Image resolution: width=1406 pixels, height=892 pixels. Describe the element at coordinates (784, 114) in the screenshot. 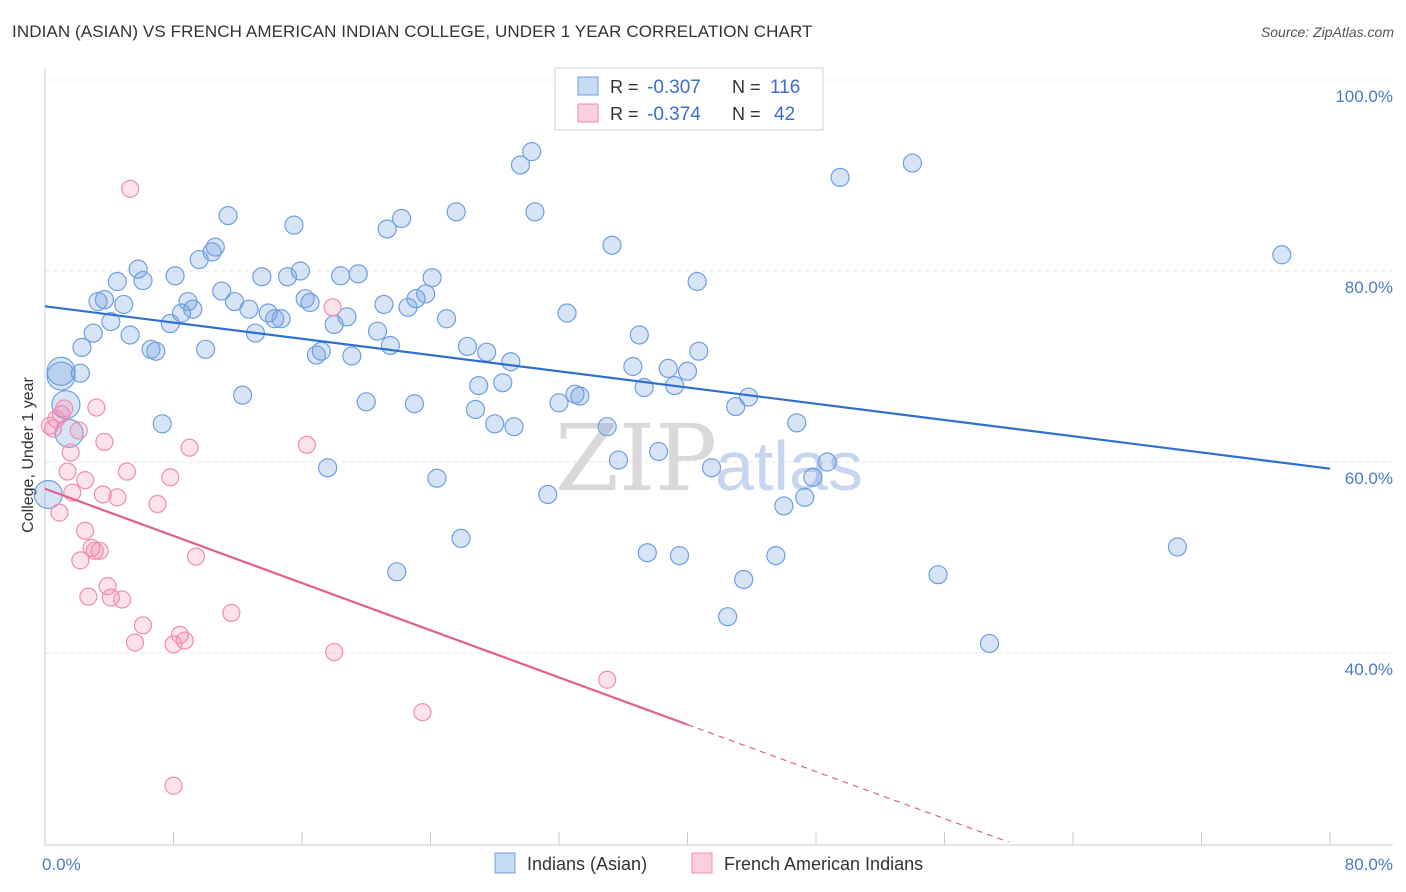

I see `legend-n-value-2: 42` at that location.